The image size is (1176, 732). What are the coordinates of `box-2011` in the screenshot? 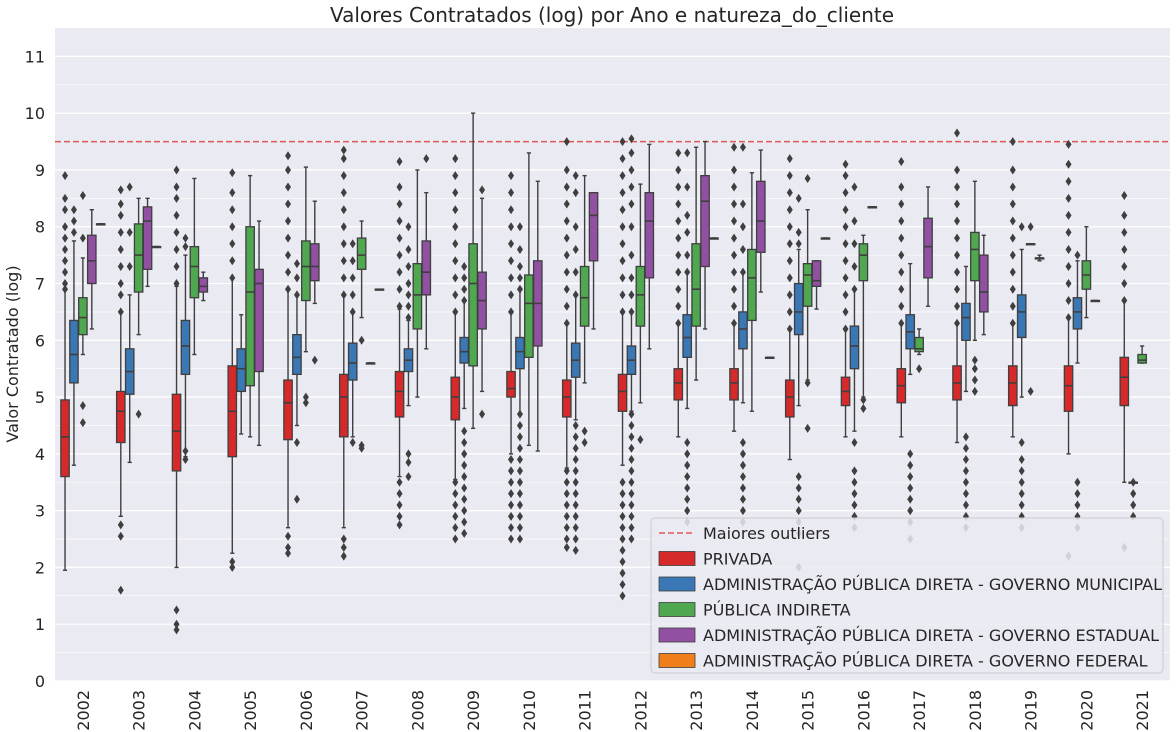 It's located at (593, 260).